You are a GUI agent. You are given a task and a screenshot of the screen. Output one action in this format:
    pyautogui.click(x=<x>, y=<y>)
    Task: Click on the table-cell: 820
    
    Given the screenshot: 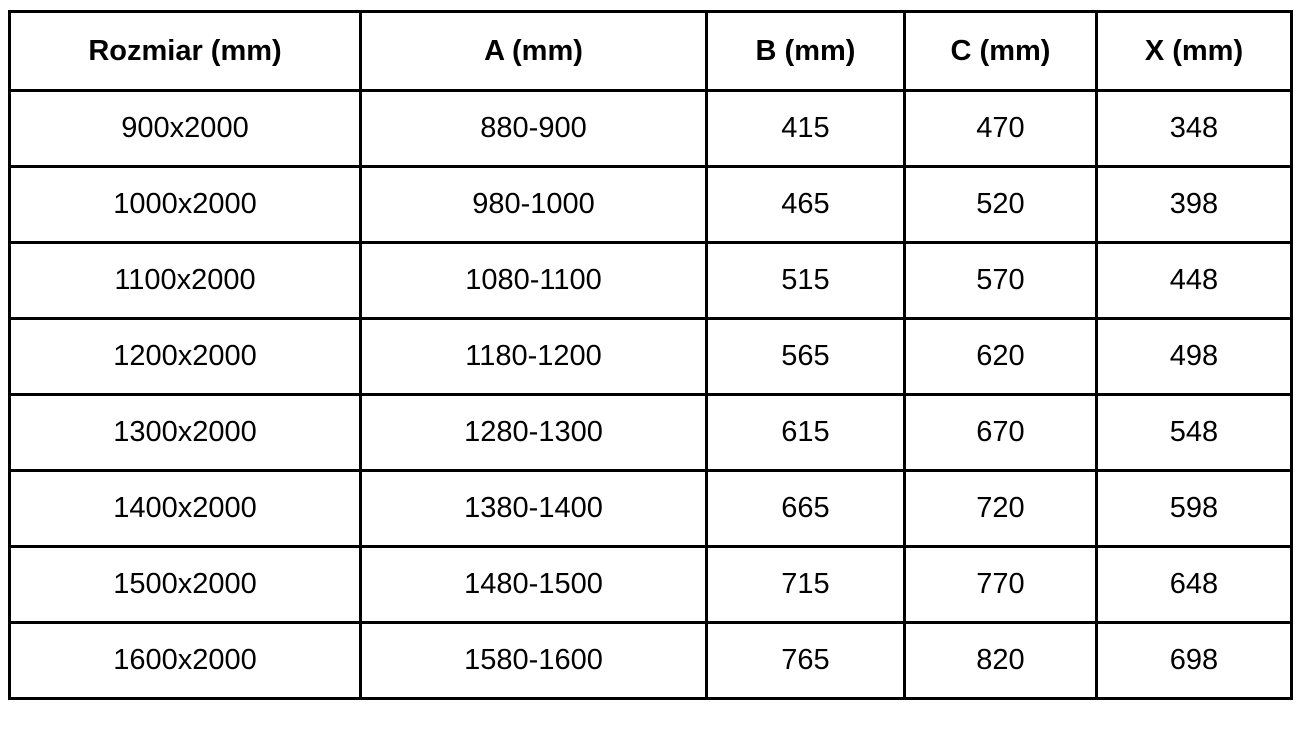 What is the action you would take?
    pyautogui.click(x=1000, y=660)
    